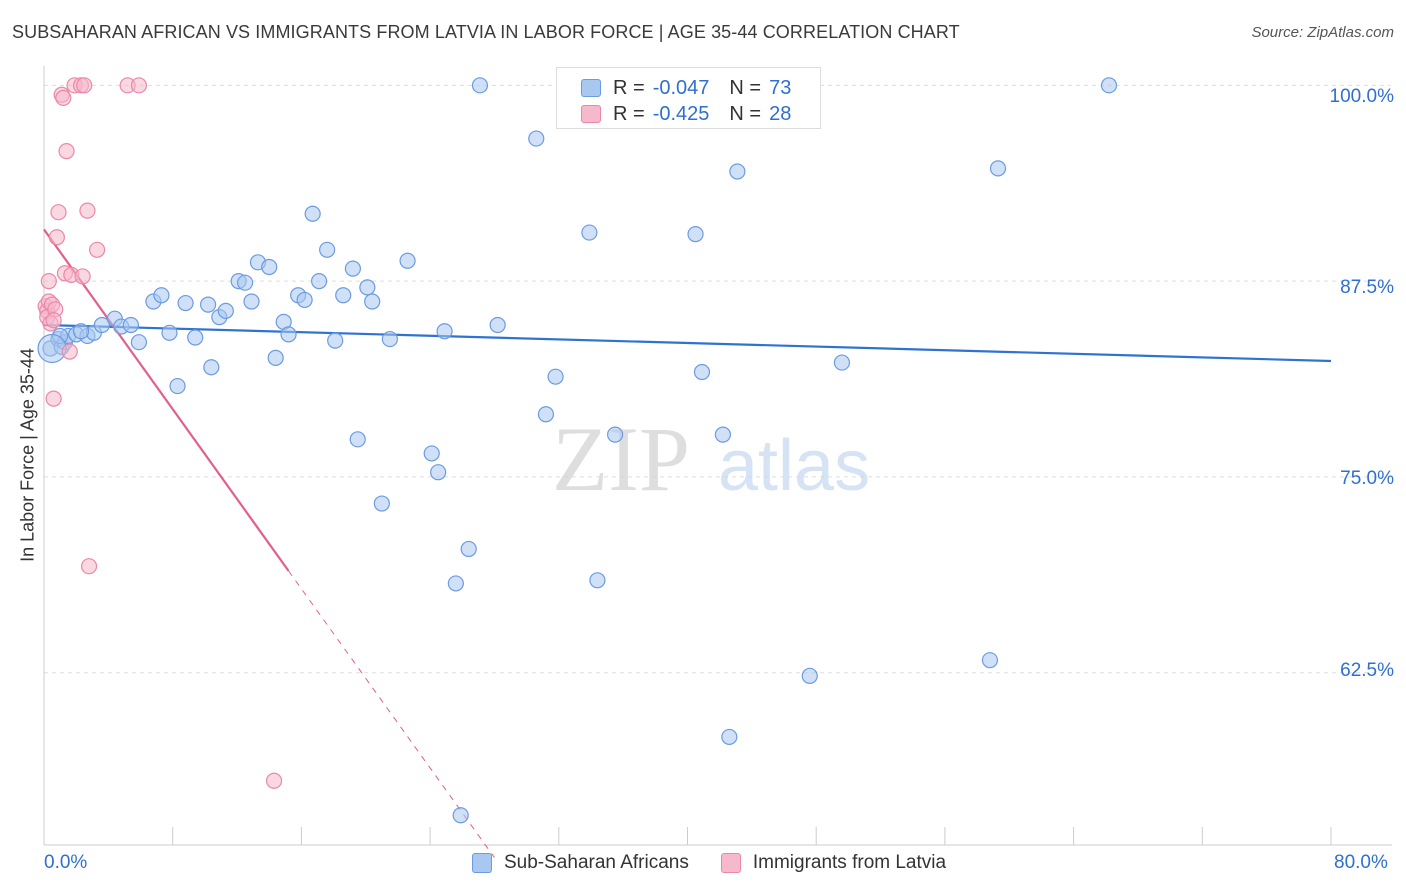 The image size is (1406, 892). What do you see at coordinates (730, 863) in the screenshot?
I see `latvia-legend-swatch` at bounding box center [730, 863].